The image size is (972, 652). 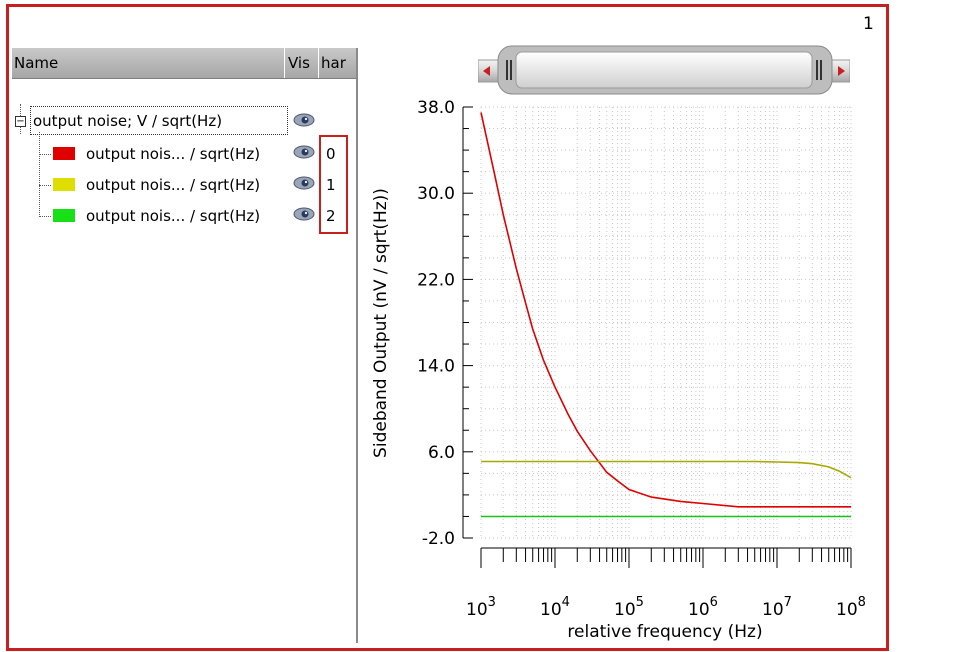 I want to click on selected-group-outline, so click(x=159, y=120).